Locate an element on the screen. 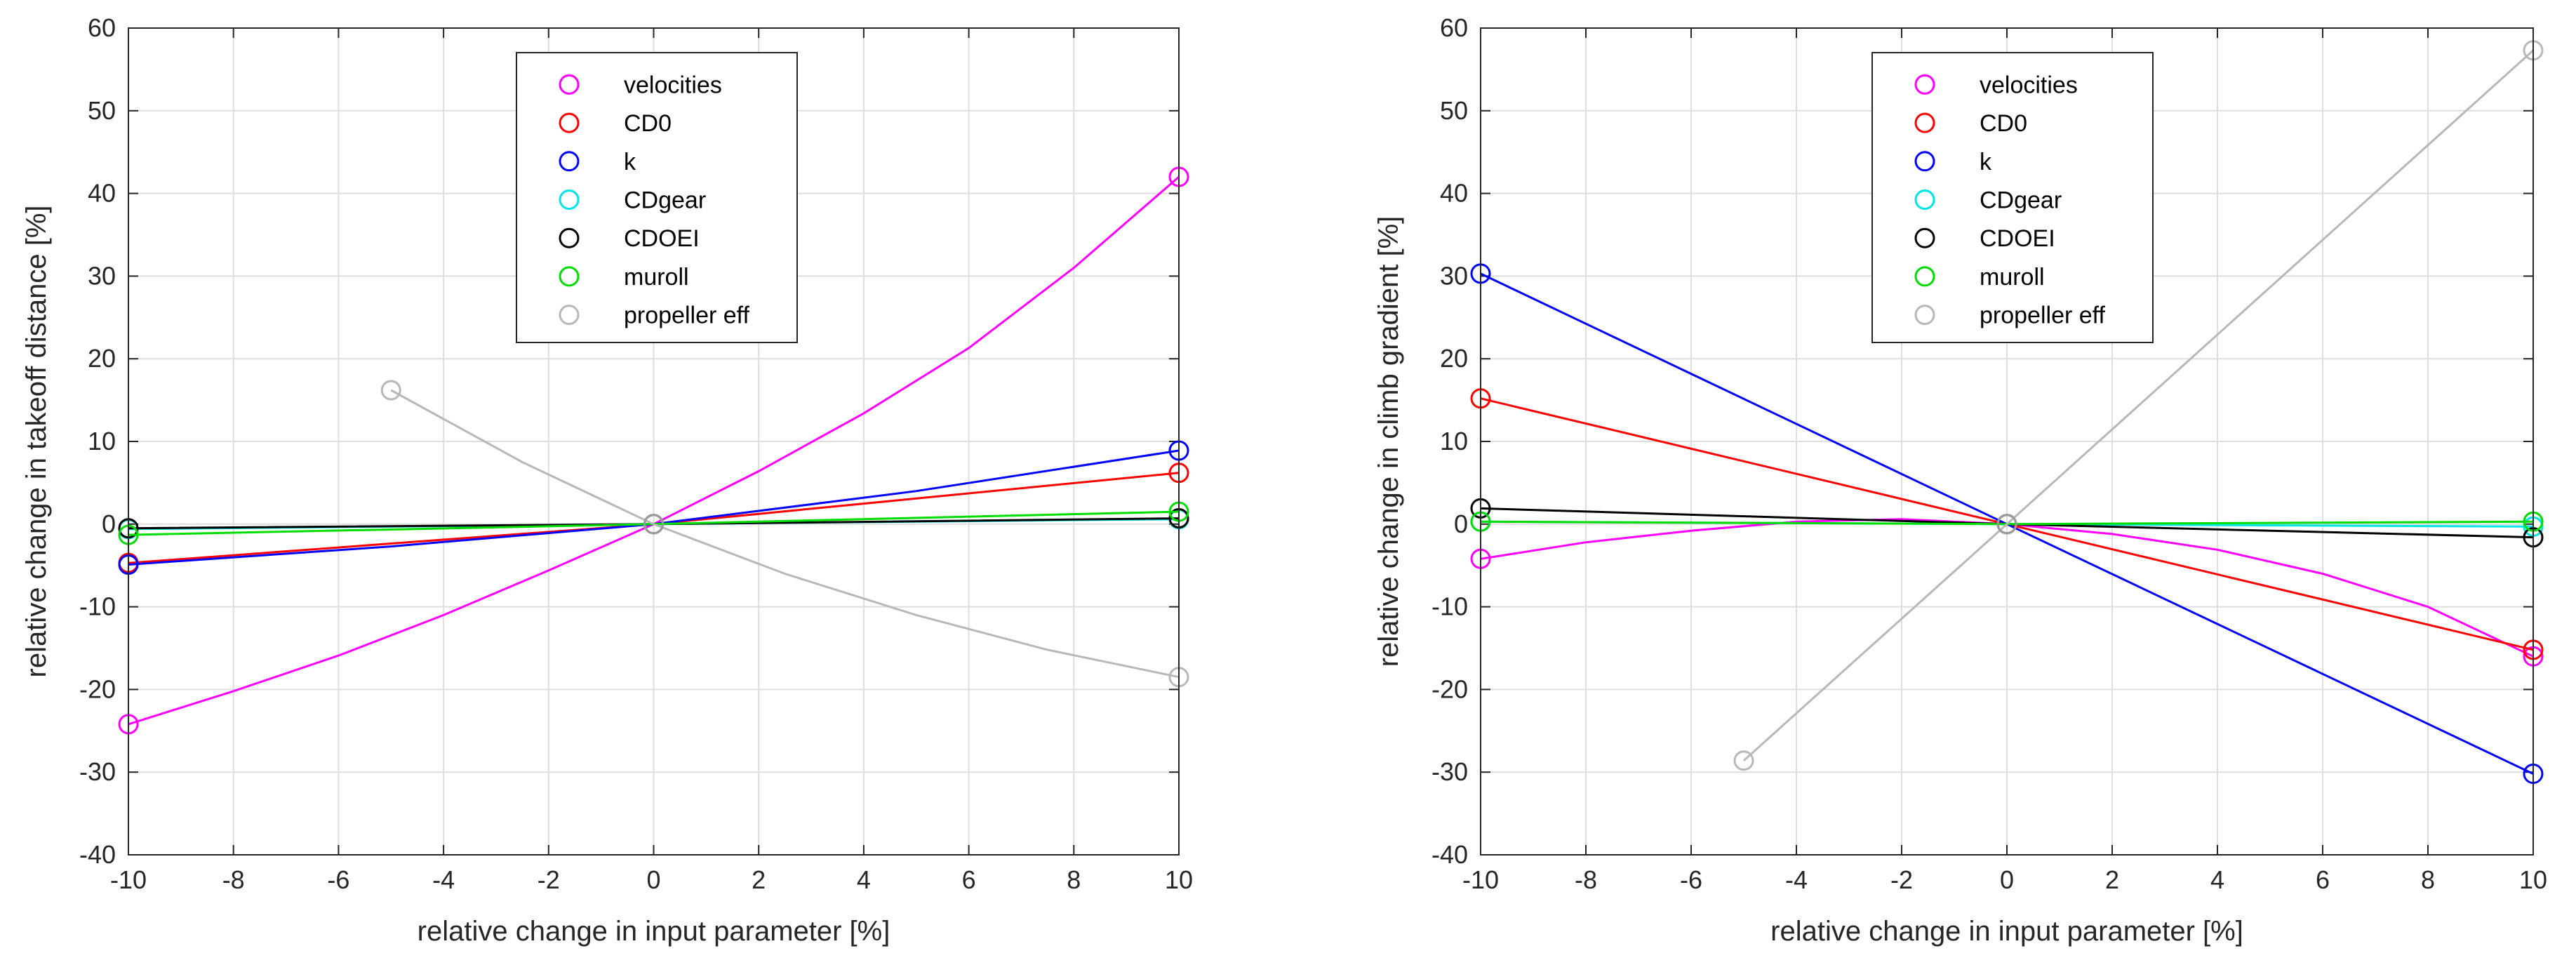 The width and height of the screenshot is (2576, 965). series-line-propeller-eff is located at coordinates (785, 534).